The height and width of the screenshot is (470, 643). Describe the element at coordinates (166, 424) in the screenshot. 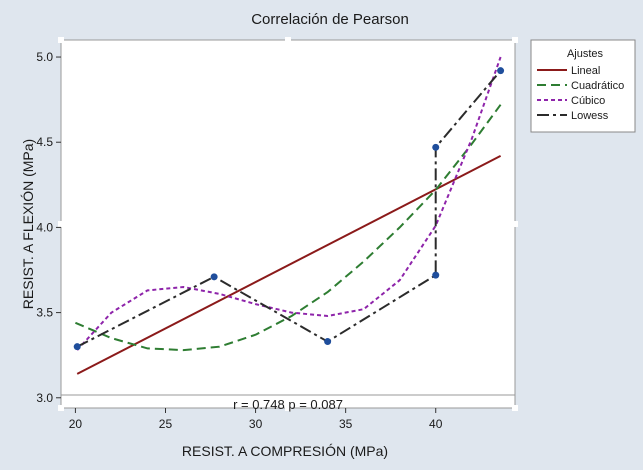

I see `x-tick-label: 25` at that location.